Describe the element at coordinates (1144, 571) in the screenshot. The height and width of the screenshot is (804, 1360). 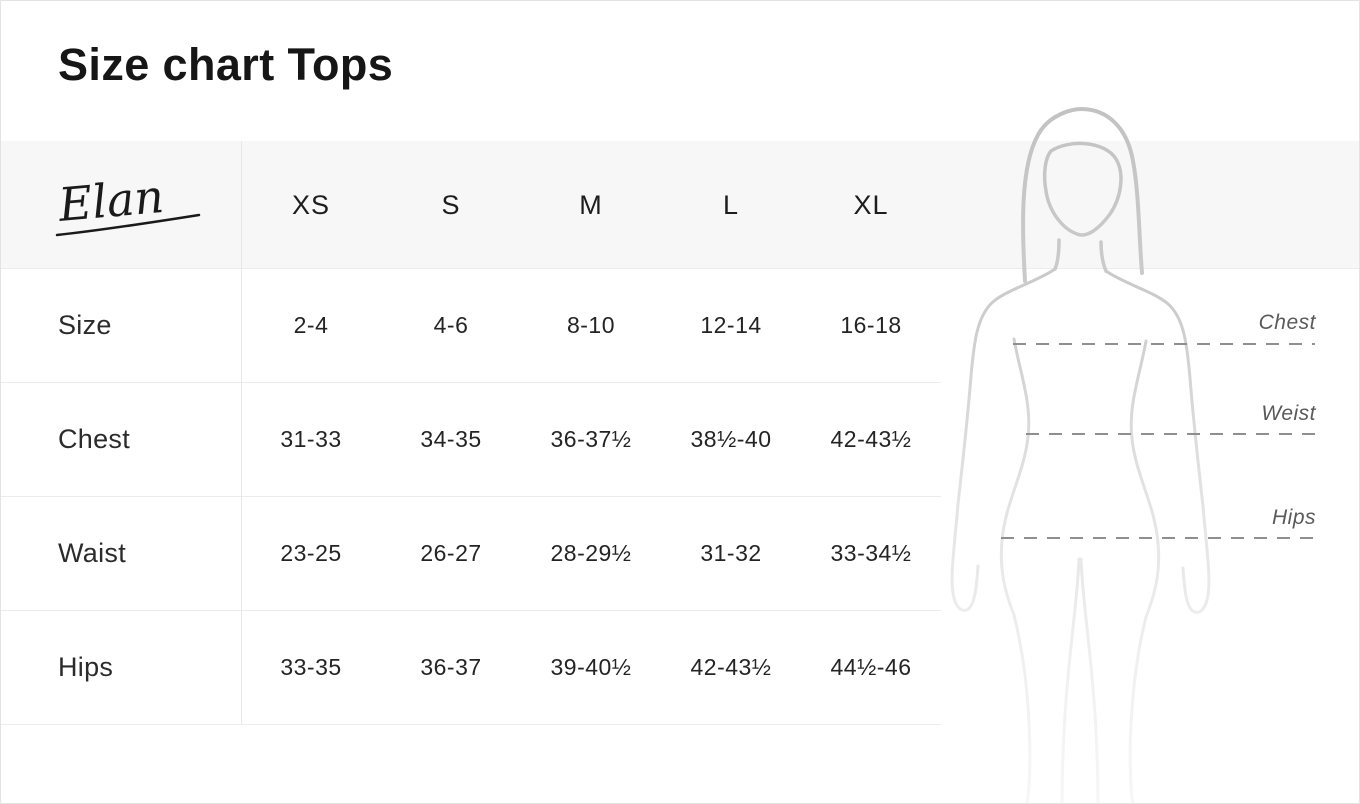
I see `torso-right-leg-outline` at that location.